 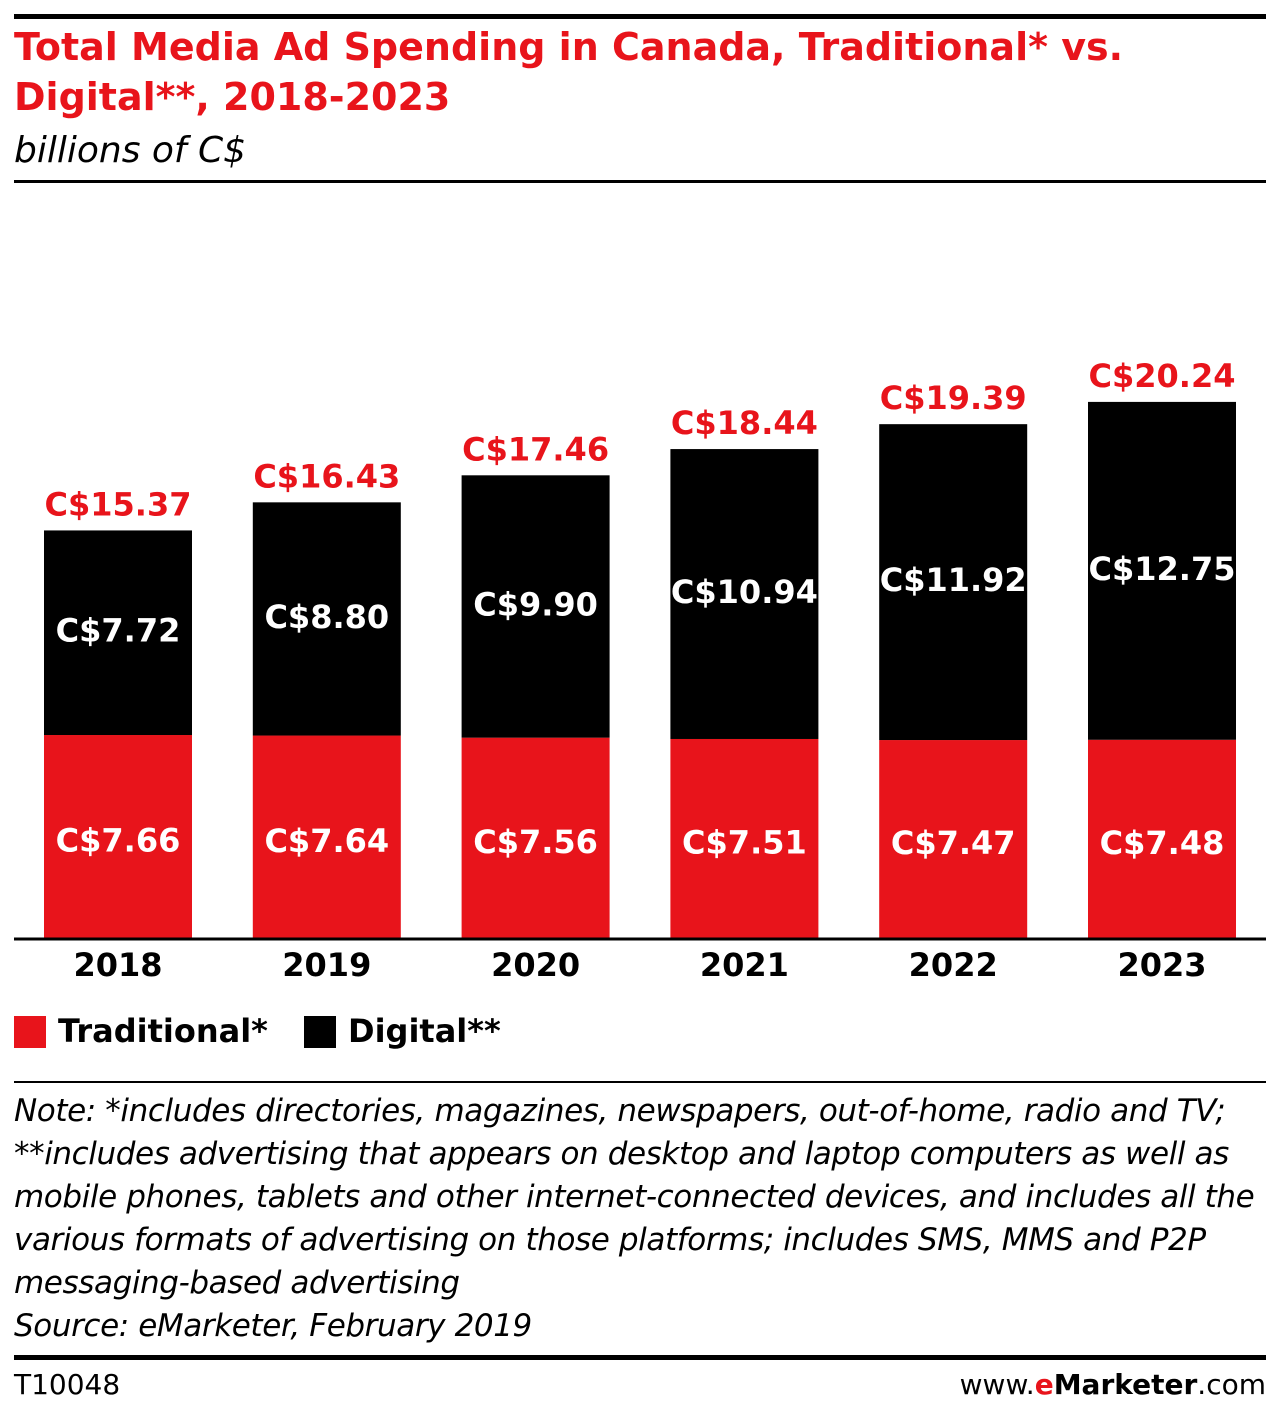 I want to click on site-brand-e: e, so click(x=1044, y=1384).